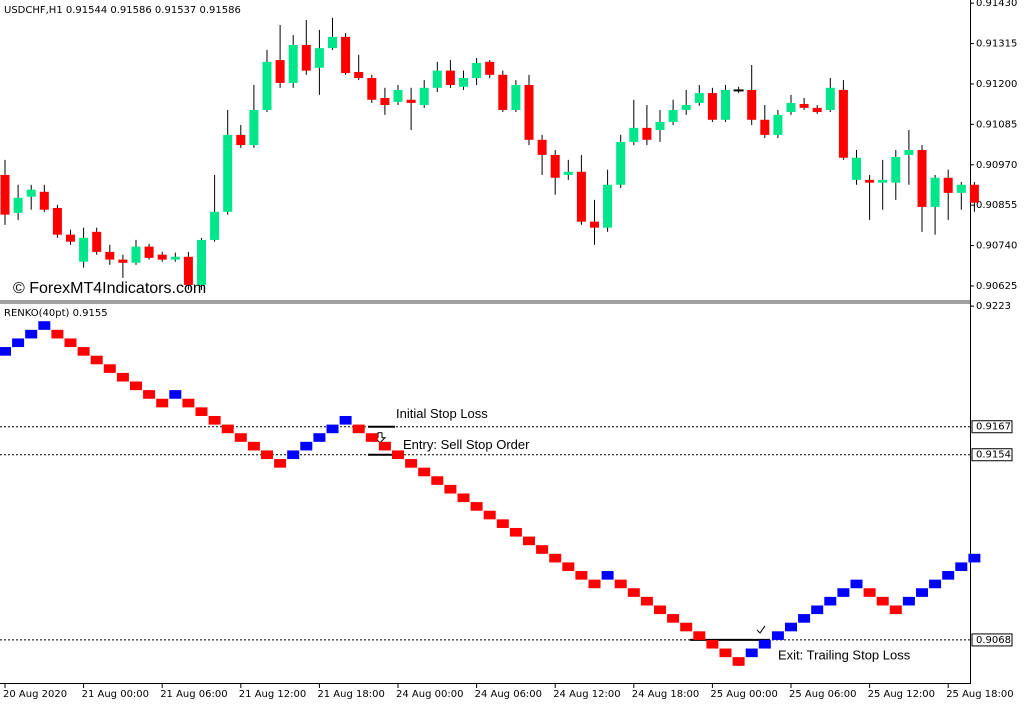  I want to click on x-tick-label: 21 Aug 00:00, so click(115, 694).